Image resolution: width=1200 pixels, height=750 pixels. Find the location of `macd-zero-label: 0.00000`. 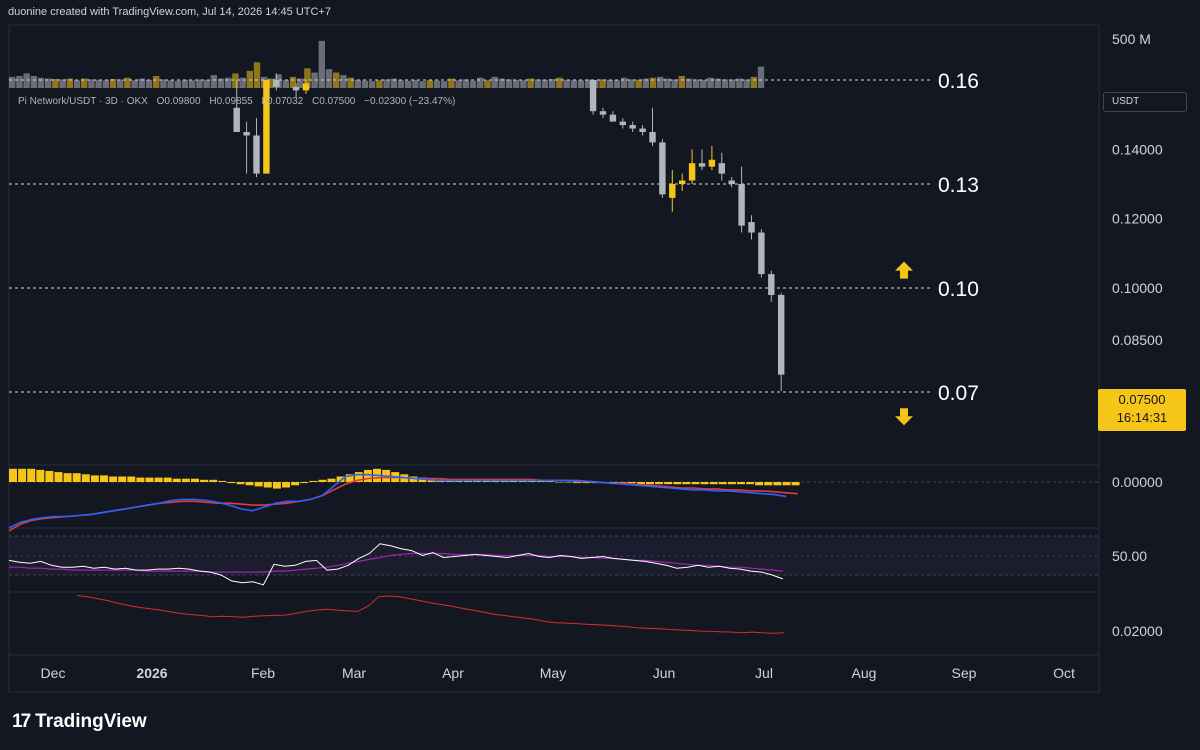

macd-zero-label: 0.00000 is located at coordinates (1137, 482).